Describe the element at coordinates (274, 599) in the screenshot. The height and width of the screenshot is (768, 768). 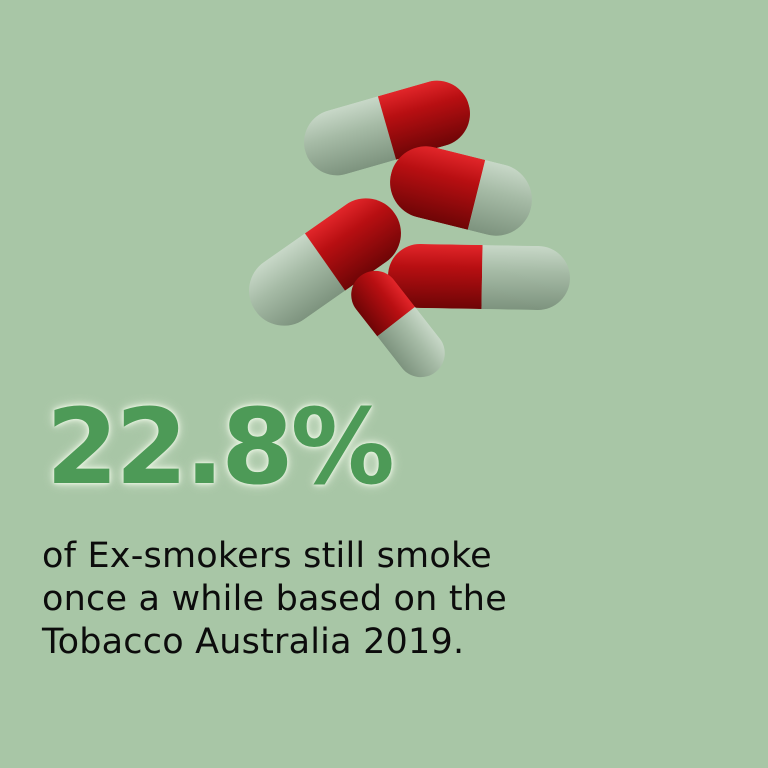
I see `caption-line: once a while based on the` at that location.